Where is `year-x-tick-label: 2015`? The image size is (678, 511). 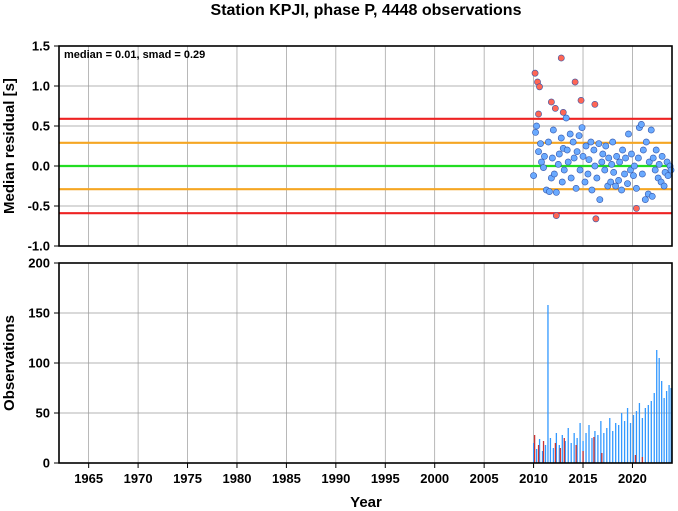
year-x-tick-label: 2015 is located at coordinates (583, 478).